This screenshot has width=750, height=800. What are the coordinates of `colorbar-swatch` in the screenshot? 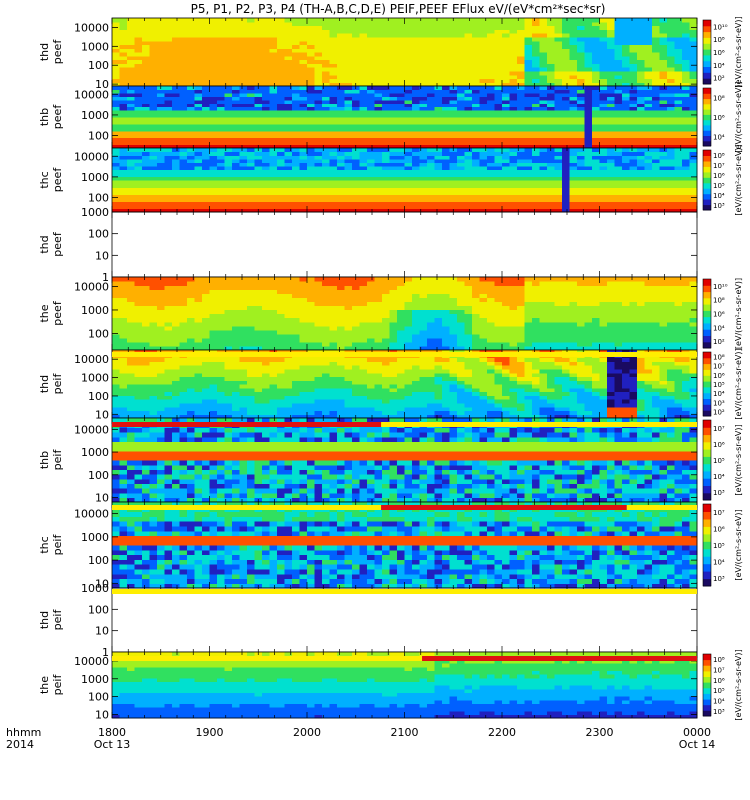 It's located at (707, 106).